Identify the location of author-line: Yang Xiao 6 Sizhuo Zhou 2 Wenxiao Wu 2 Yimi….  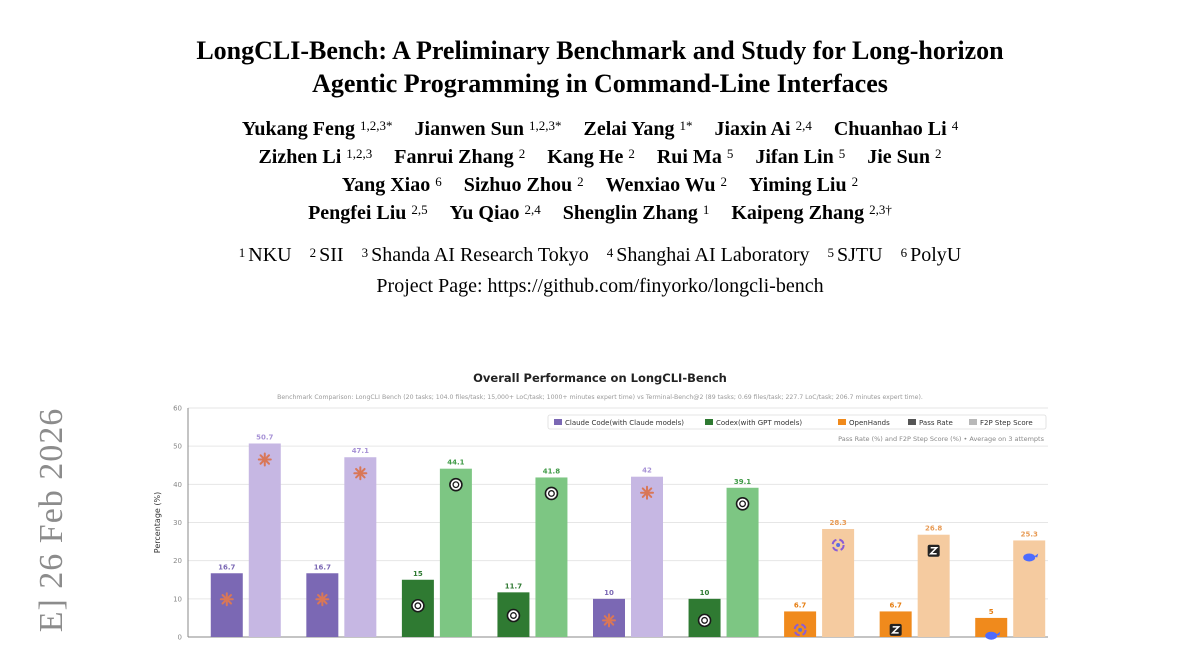
(600, 185).